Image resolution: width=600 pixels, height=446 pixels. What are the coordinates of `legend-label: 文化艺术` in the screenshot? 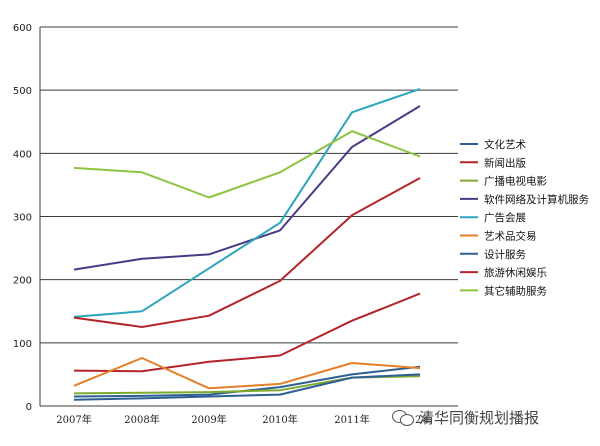 It's located at (505, 144).